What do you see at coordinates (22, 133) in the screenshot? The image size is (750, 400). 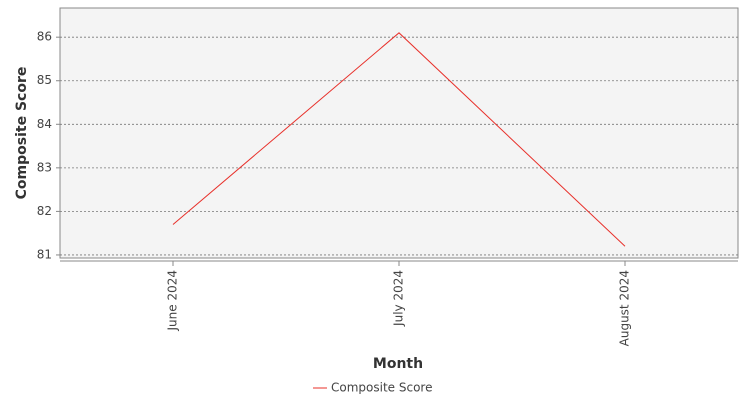 I see `y-axis-title: Composite Score` at bounding box center [22, 133].